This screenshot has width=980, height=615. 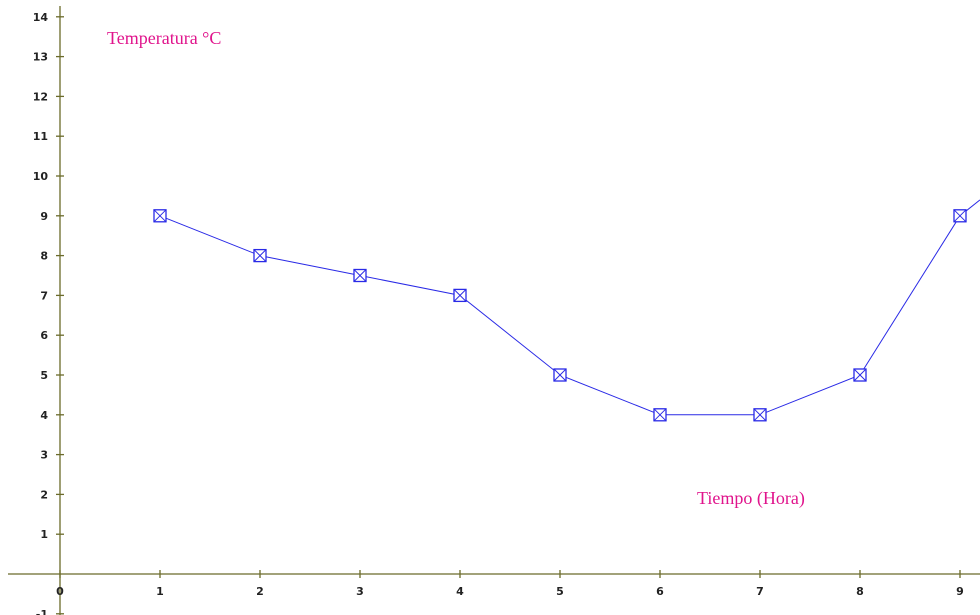 I want to click on x-tick-label-3: 3, so click(x=360, y=591).